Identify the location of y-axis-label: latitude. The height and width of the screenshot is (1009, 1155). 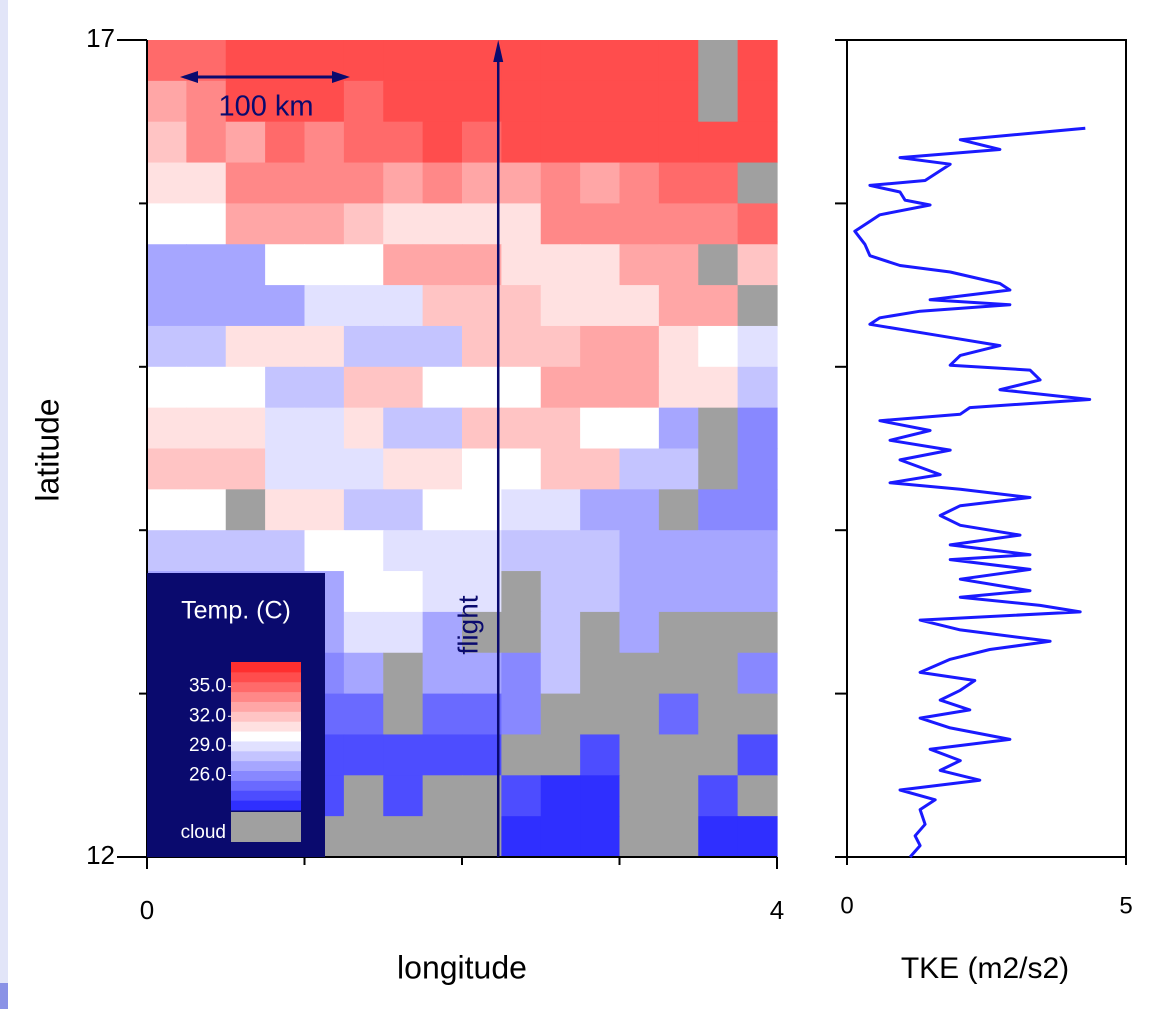
(47, 449).